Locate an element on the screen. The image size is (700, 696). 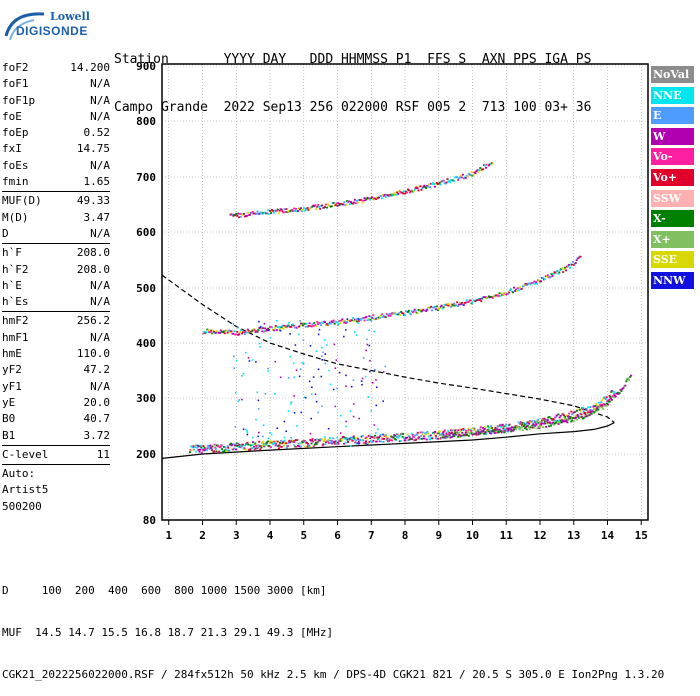
param-row: foF1p N/A is located at coordinates (56, 101).